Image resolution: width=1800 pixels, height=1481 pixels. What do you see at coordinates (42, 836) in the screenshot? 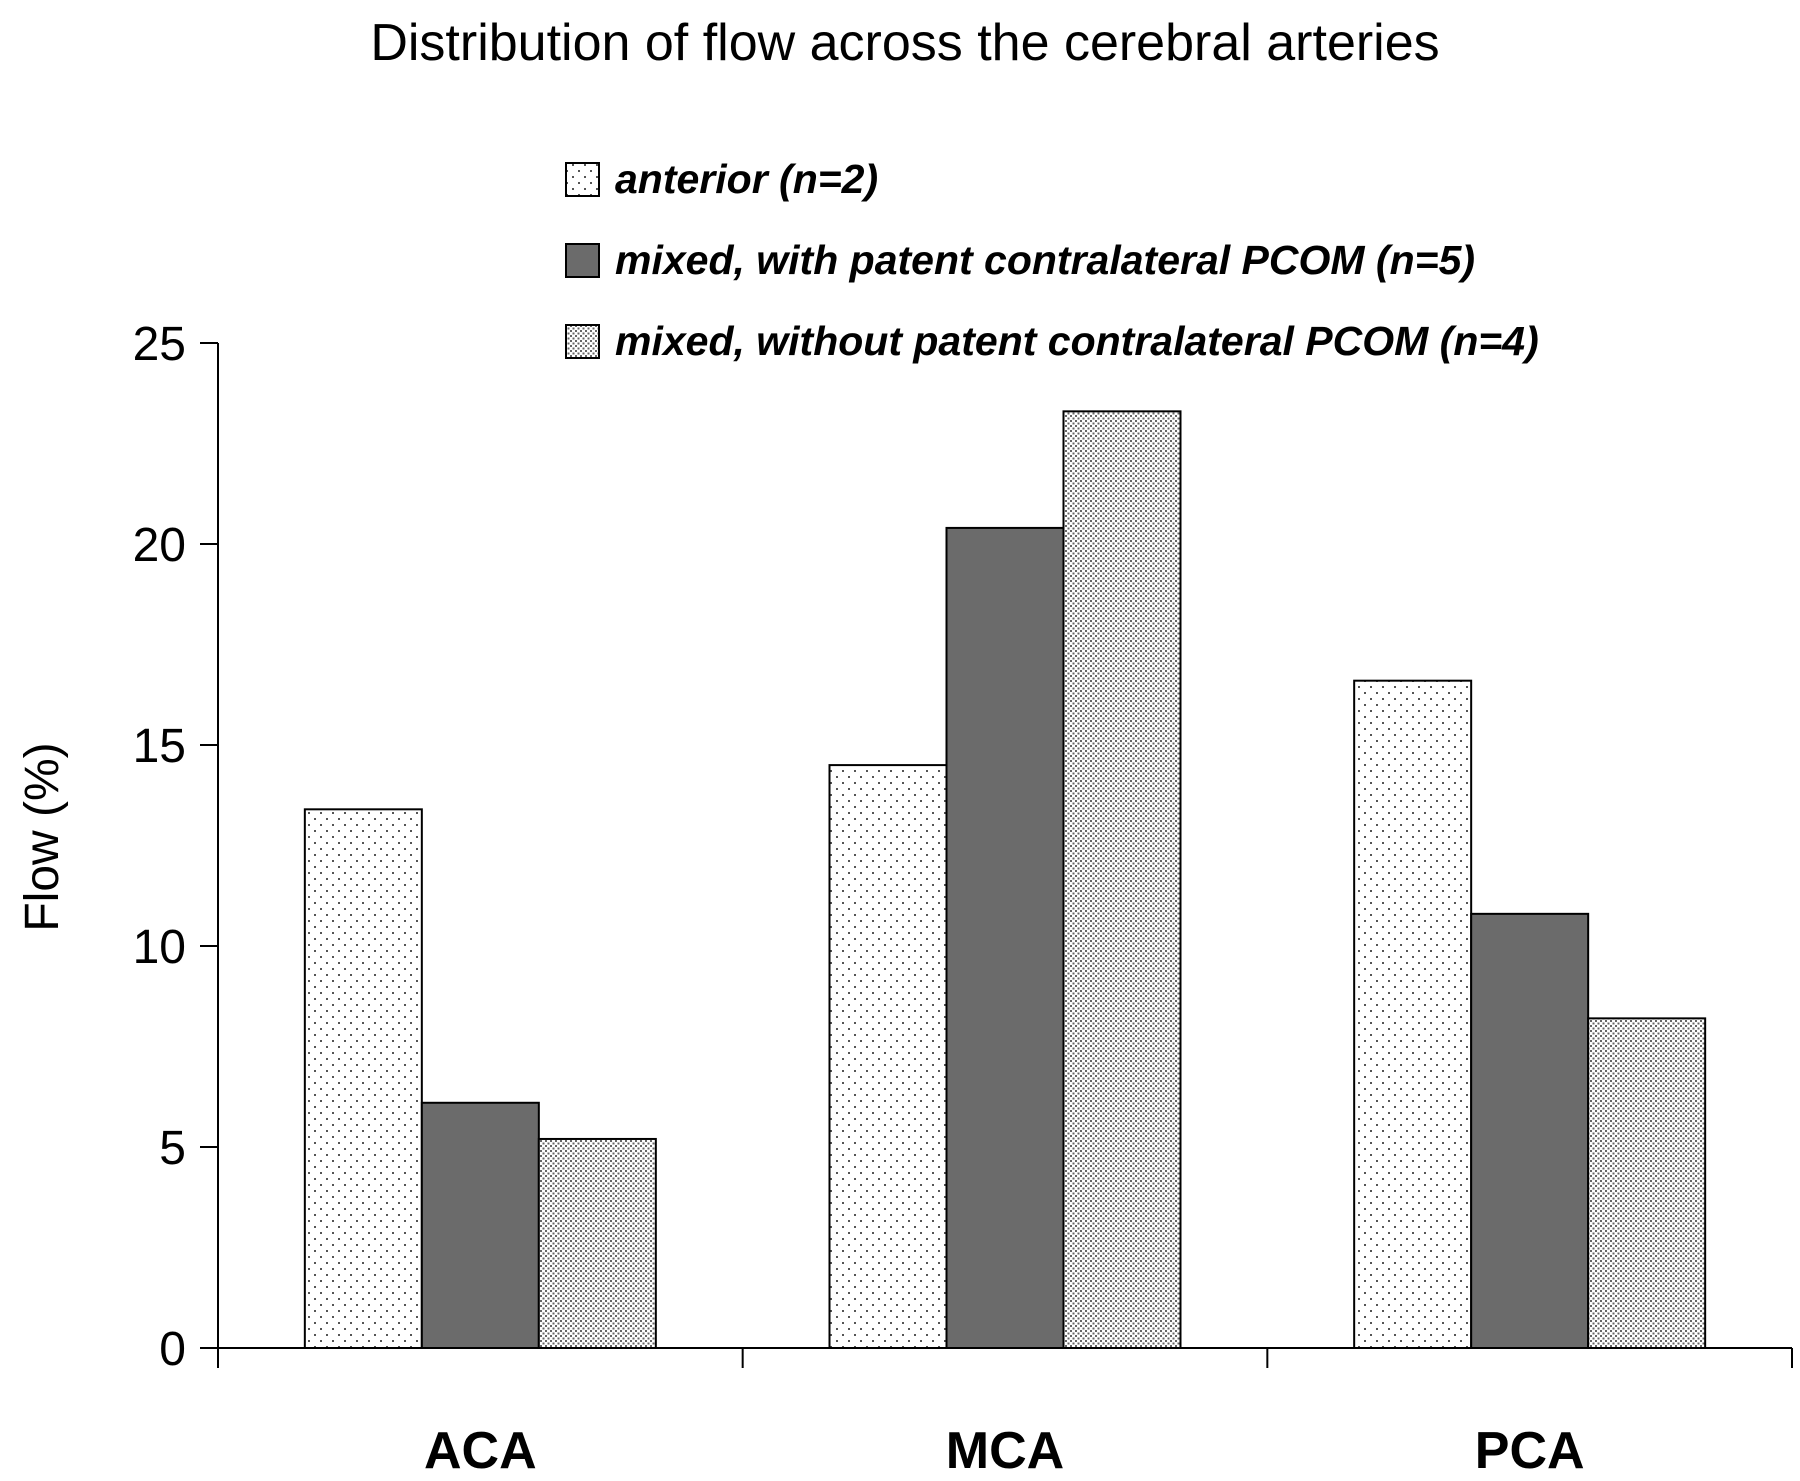
I see `y-axis-label: Flow (%)` at bounding box center [42, 836].